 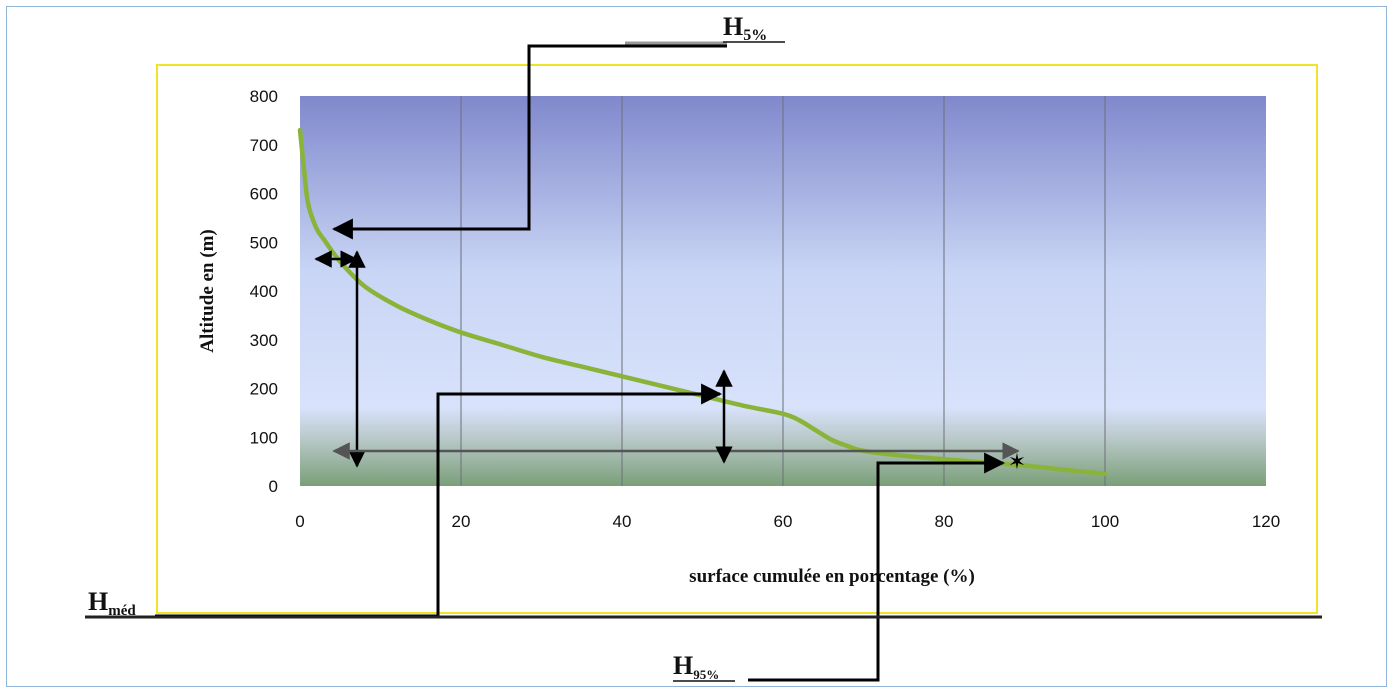 I want to click on y-tick-label: 700, so click(x=264, y=145).